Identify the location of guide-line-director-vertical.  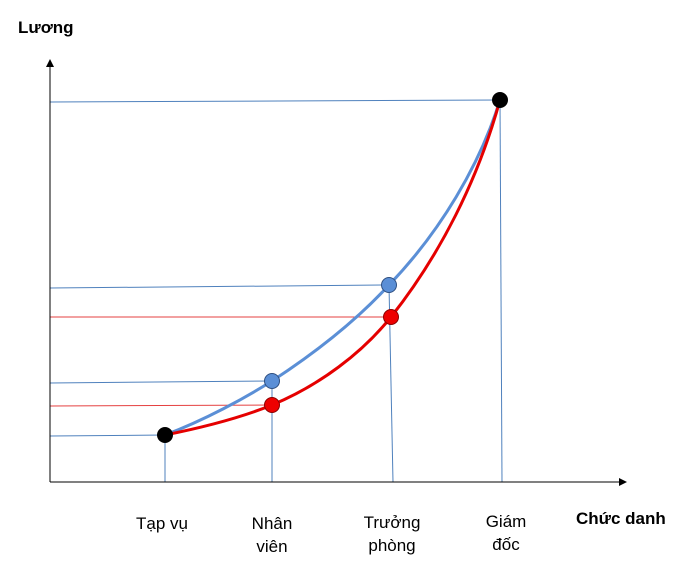
(501, 291).